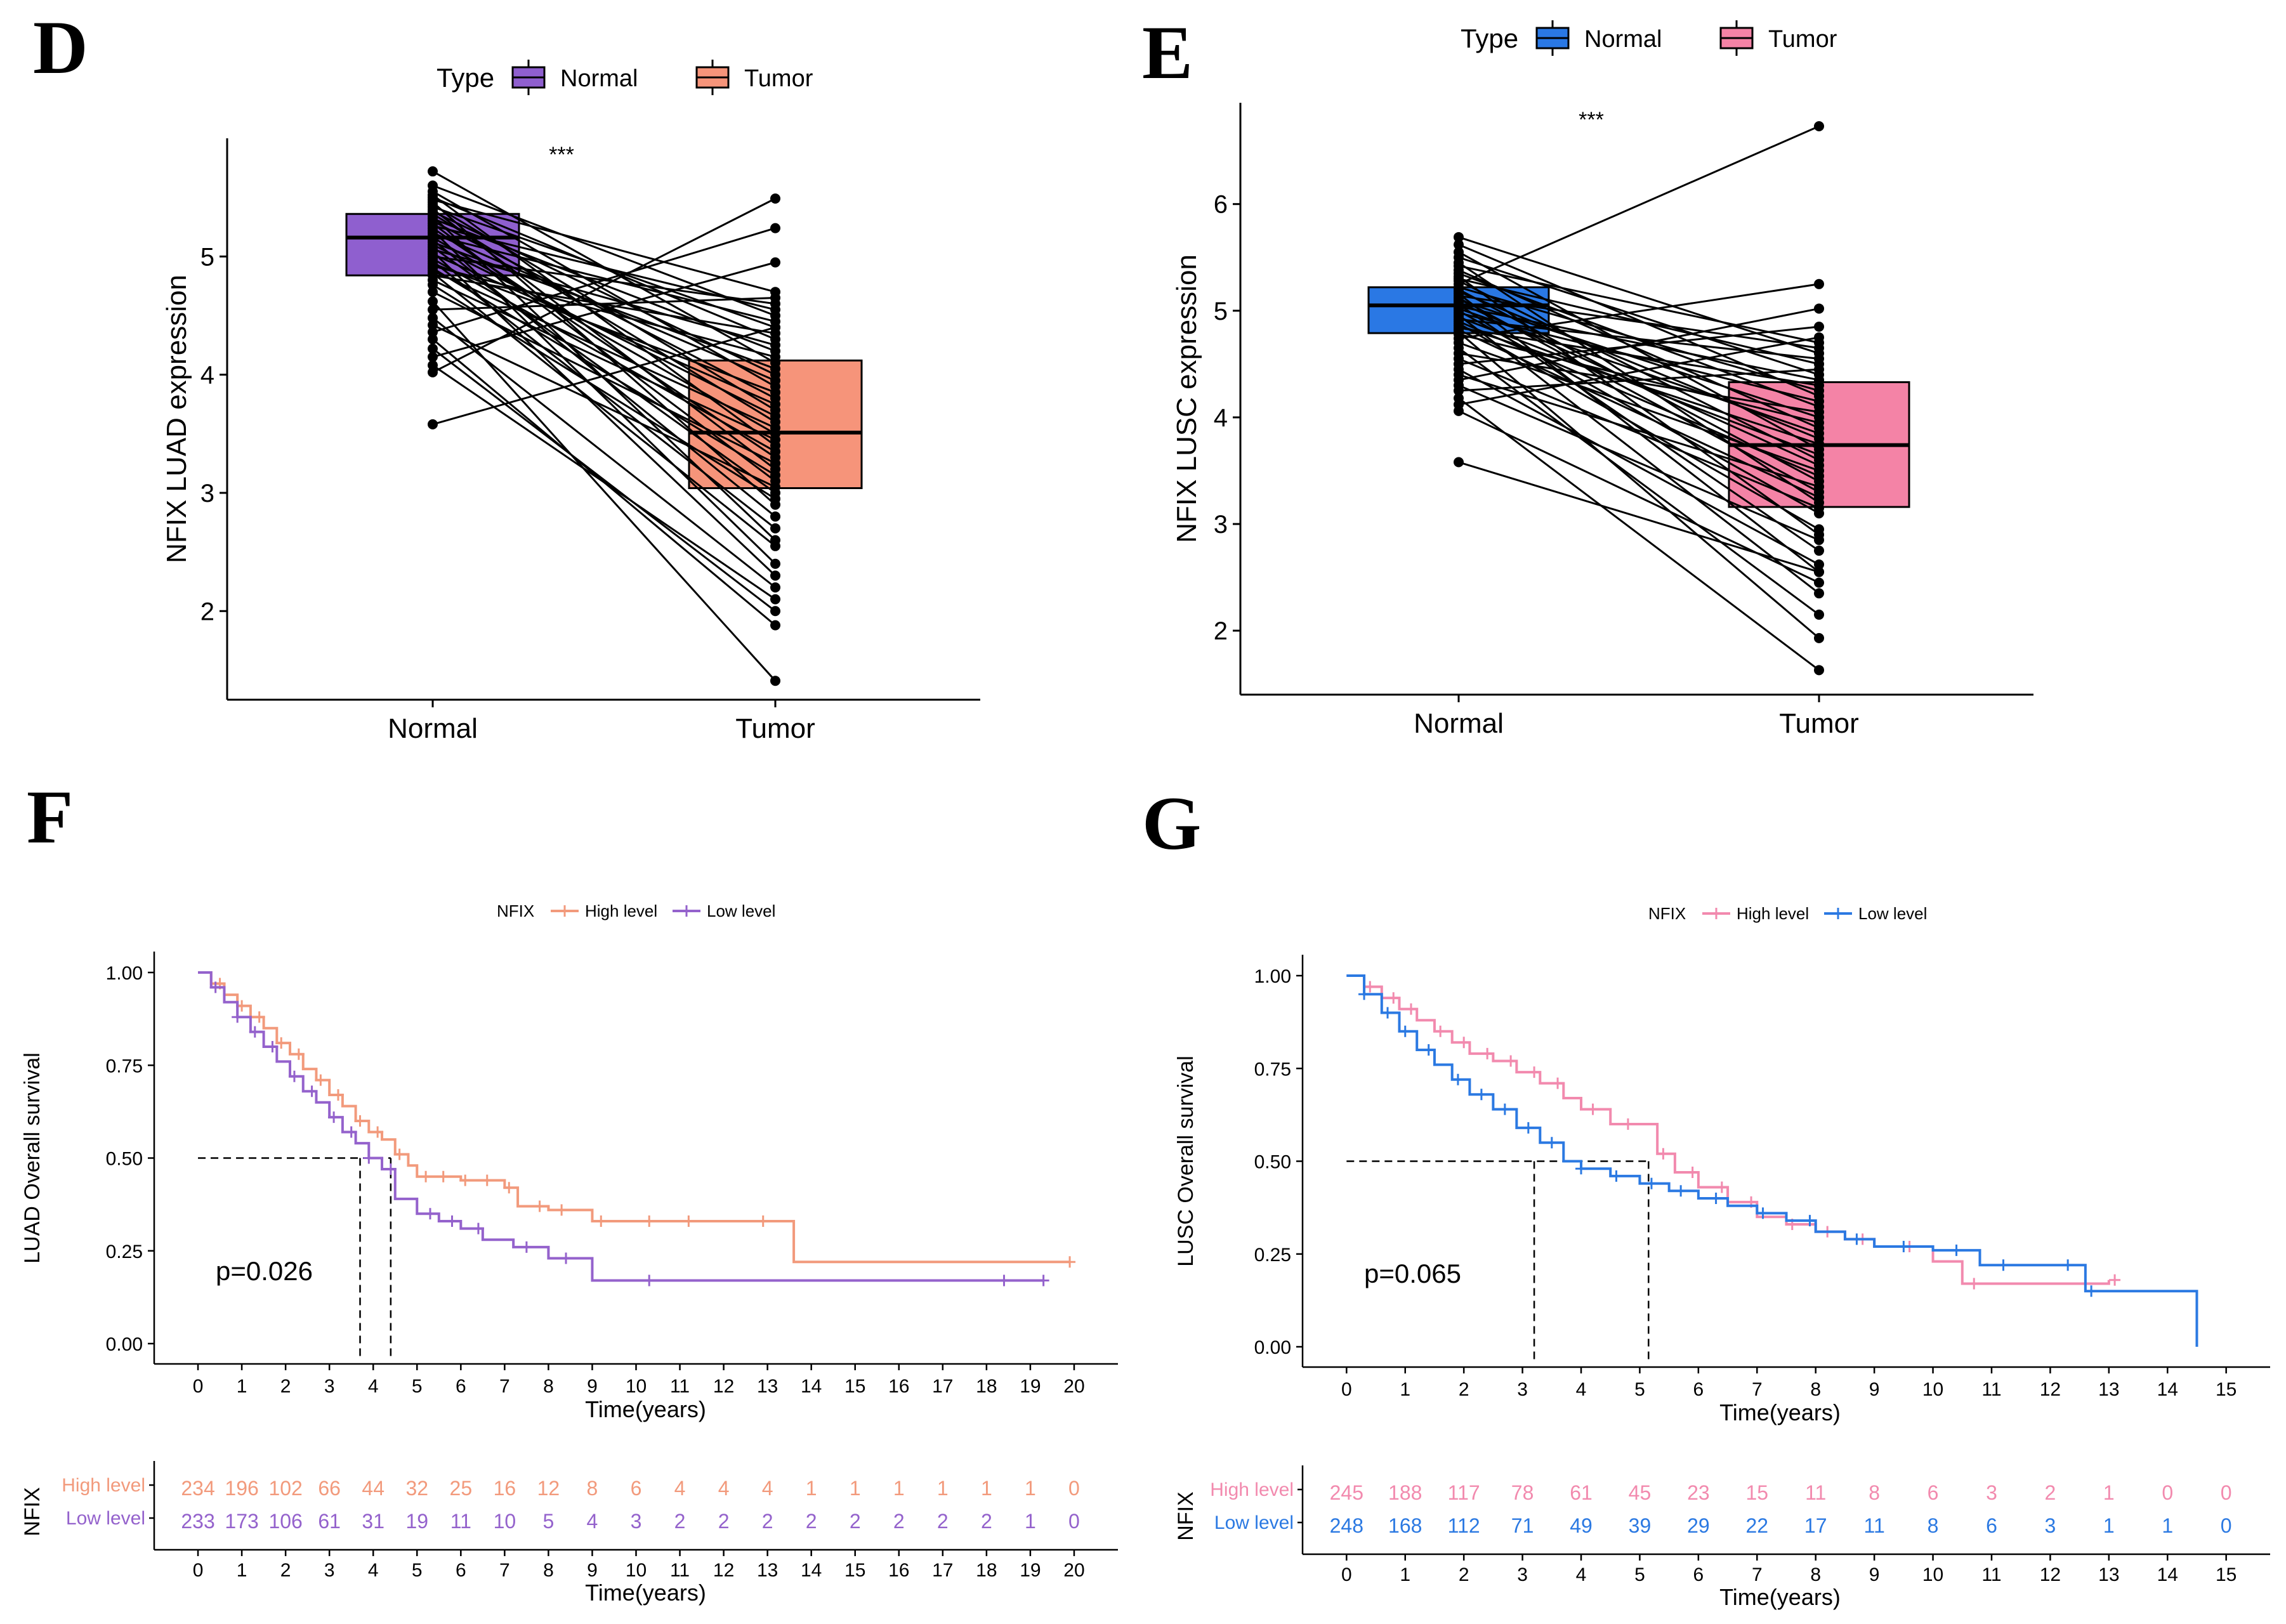  I want to click on risk-x-tick-label: 19, so click(1030, 1571).